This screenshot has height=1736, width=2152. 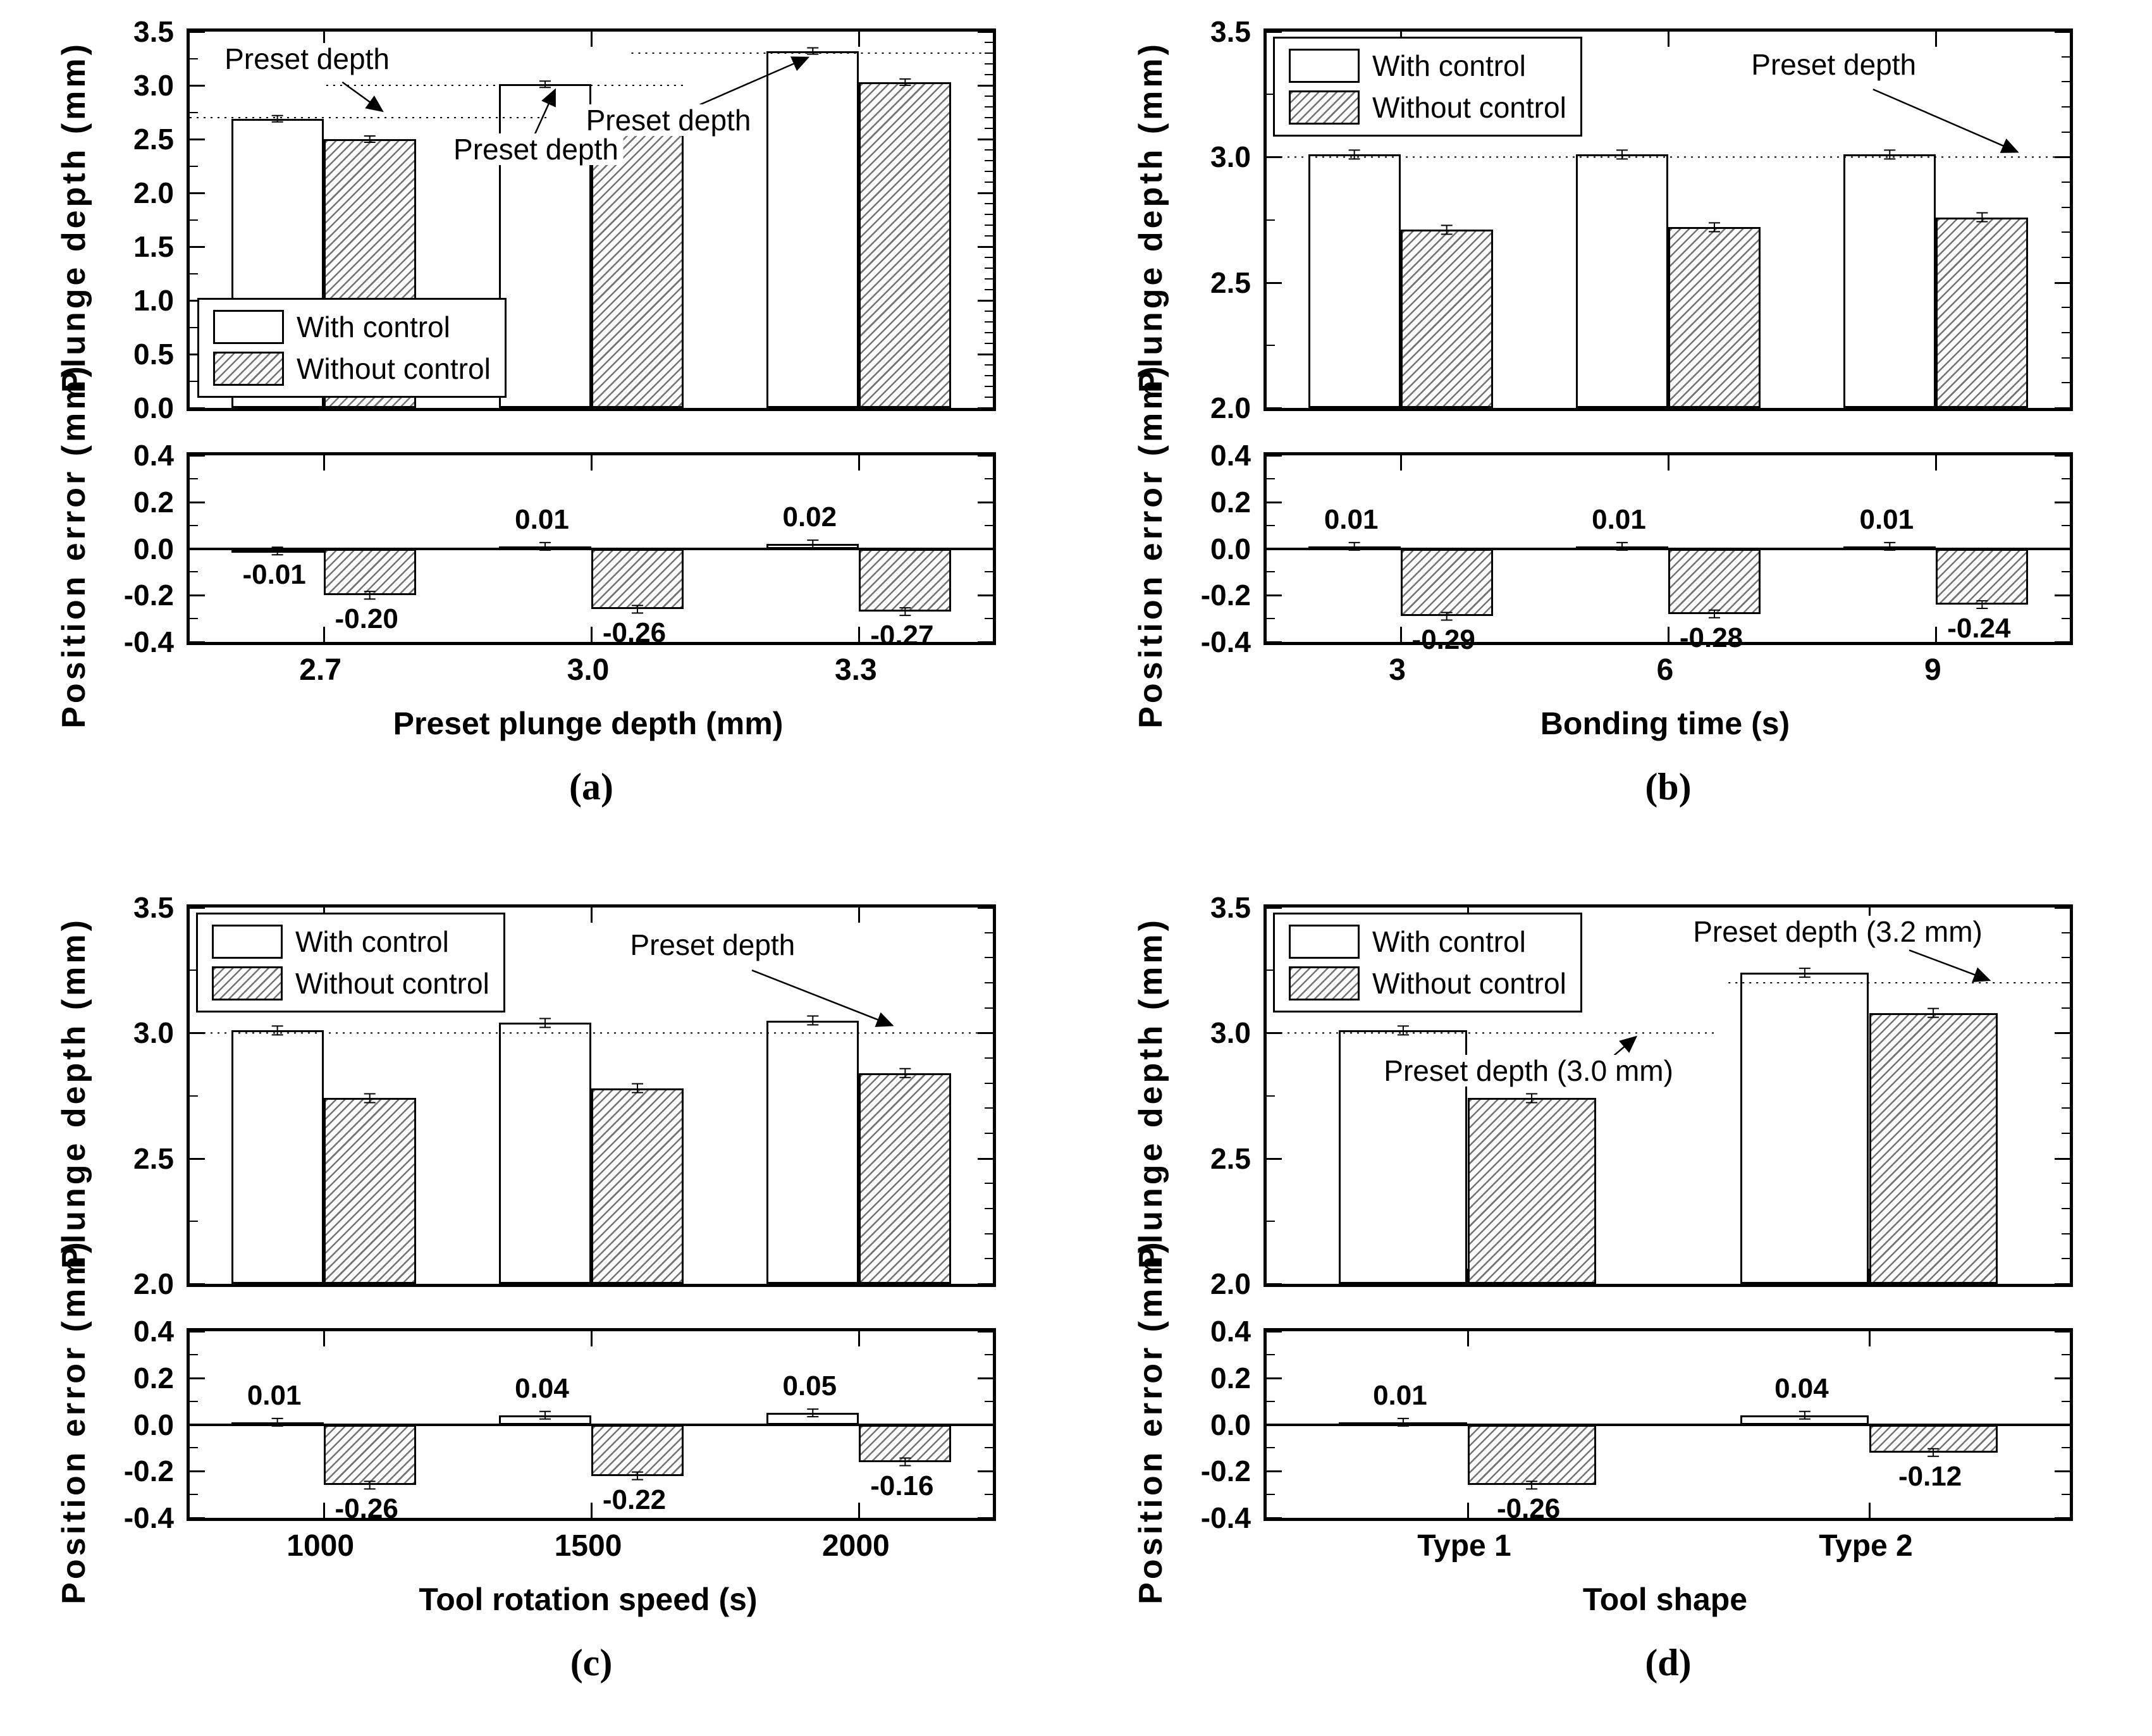 I want to click on x-tick-label: 3.0, so click(x=588, y=670).